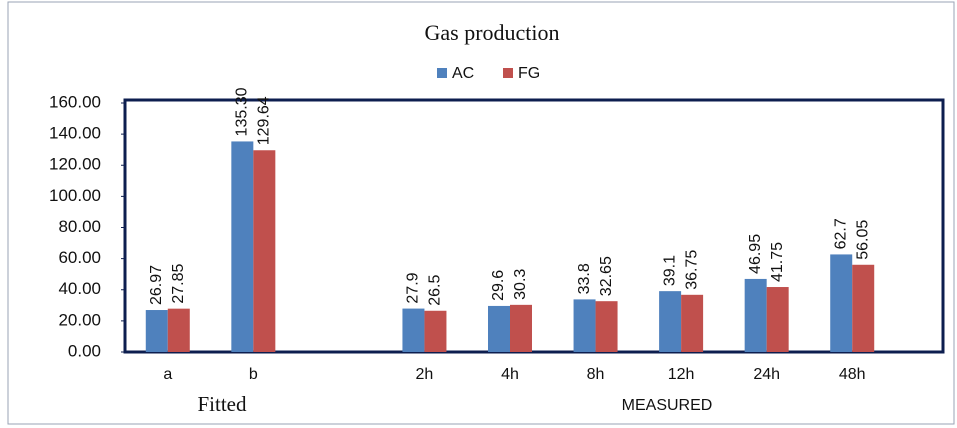  I want to click on data-label: 56.05, so click(862, 240).